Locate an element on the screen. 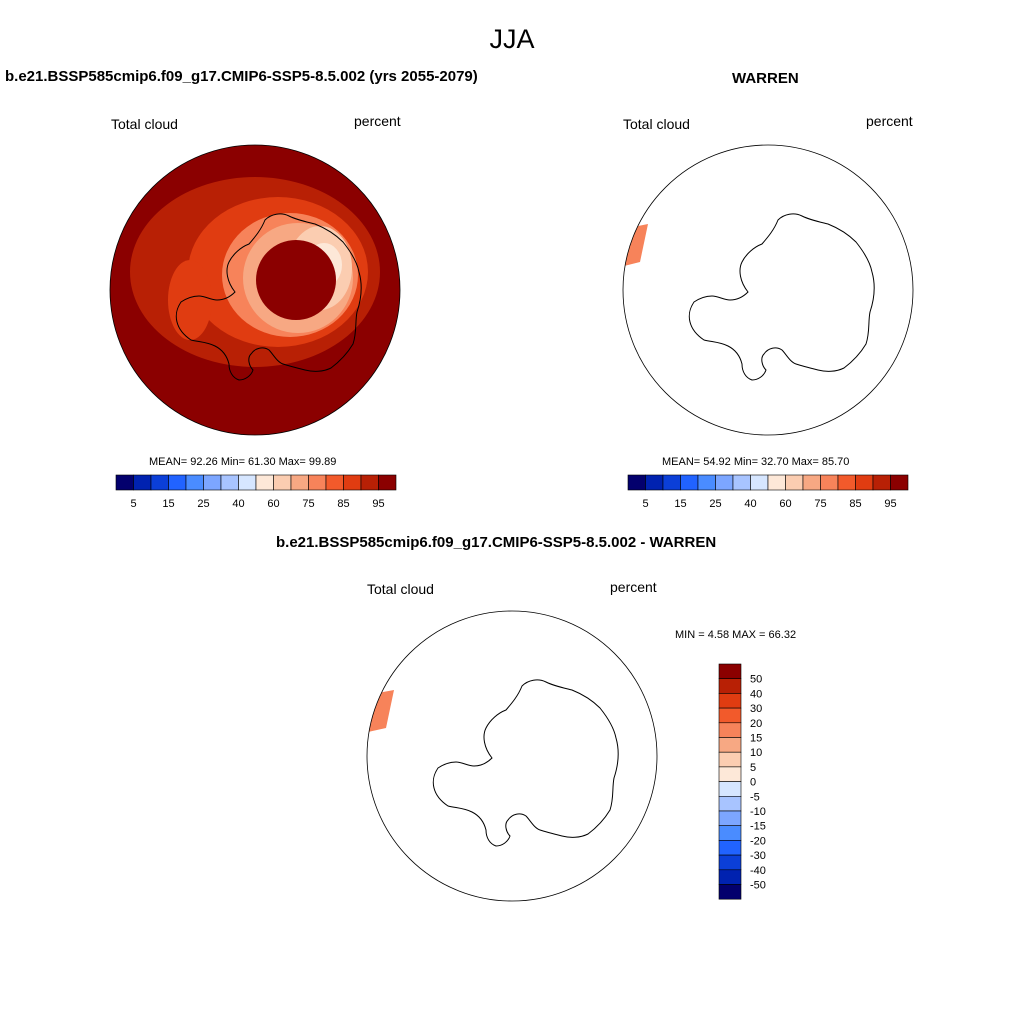  panel3-colorbar-tick-label: 10 is located at coordinates (756, 753).